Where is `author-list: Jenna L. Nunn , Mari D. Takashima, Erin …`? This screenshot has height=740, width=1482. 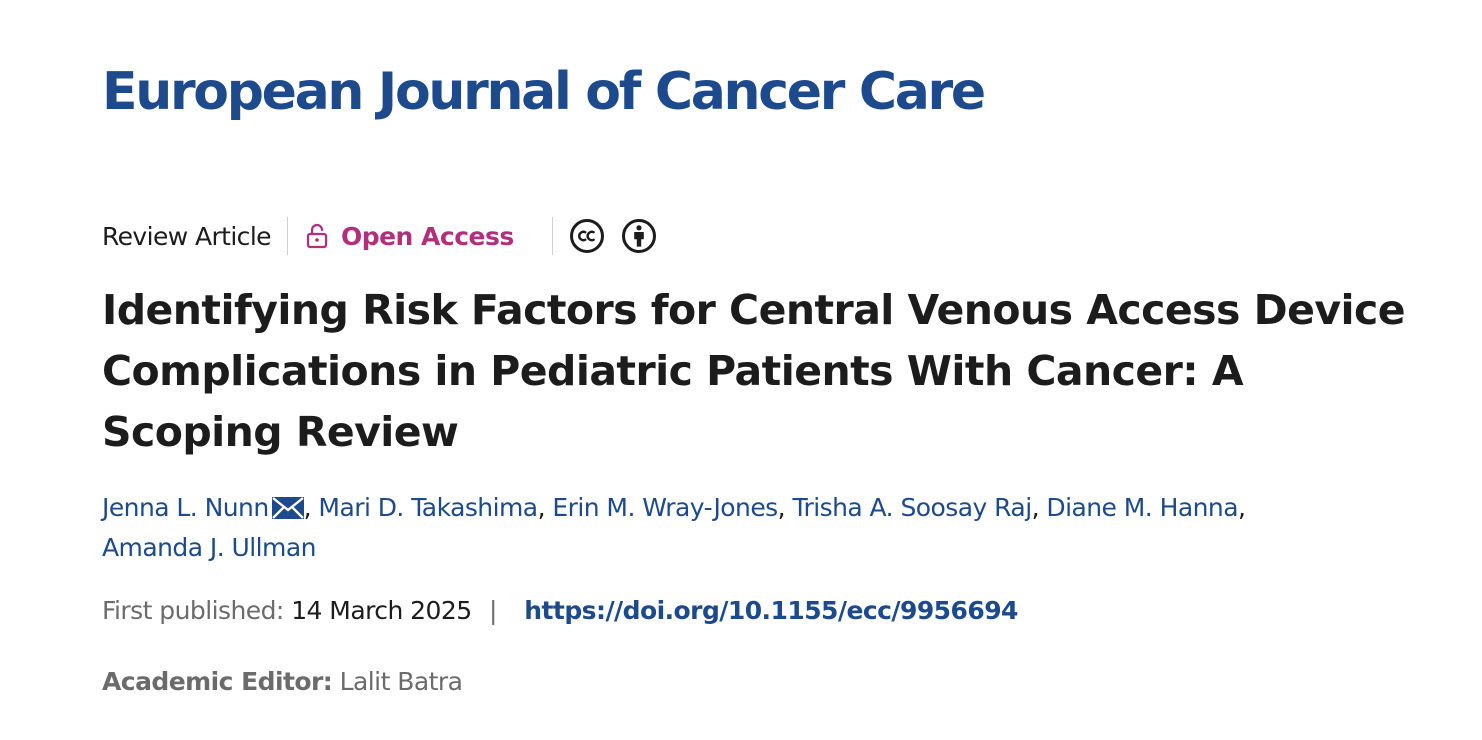 author-list: Jenna L. Nunn , Mari D. Takashima, Erin … is located at coordinates (674, 527).